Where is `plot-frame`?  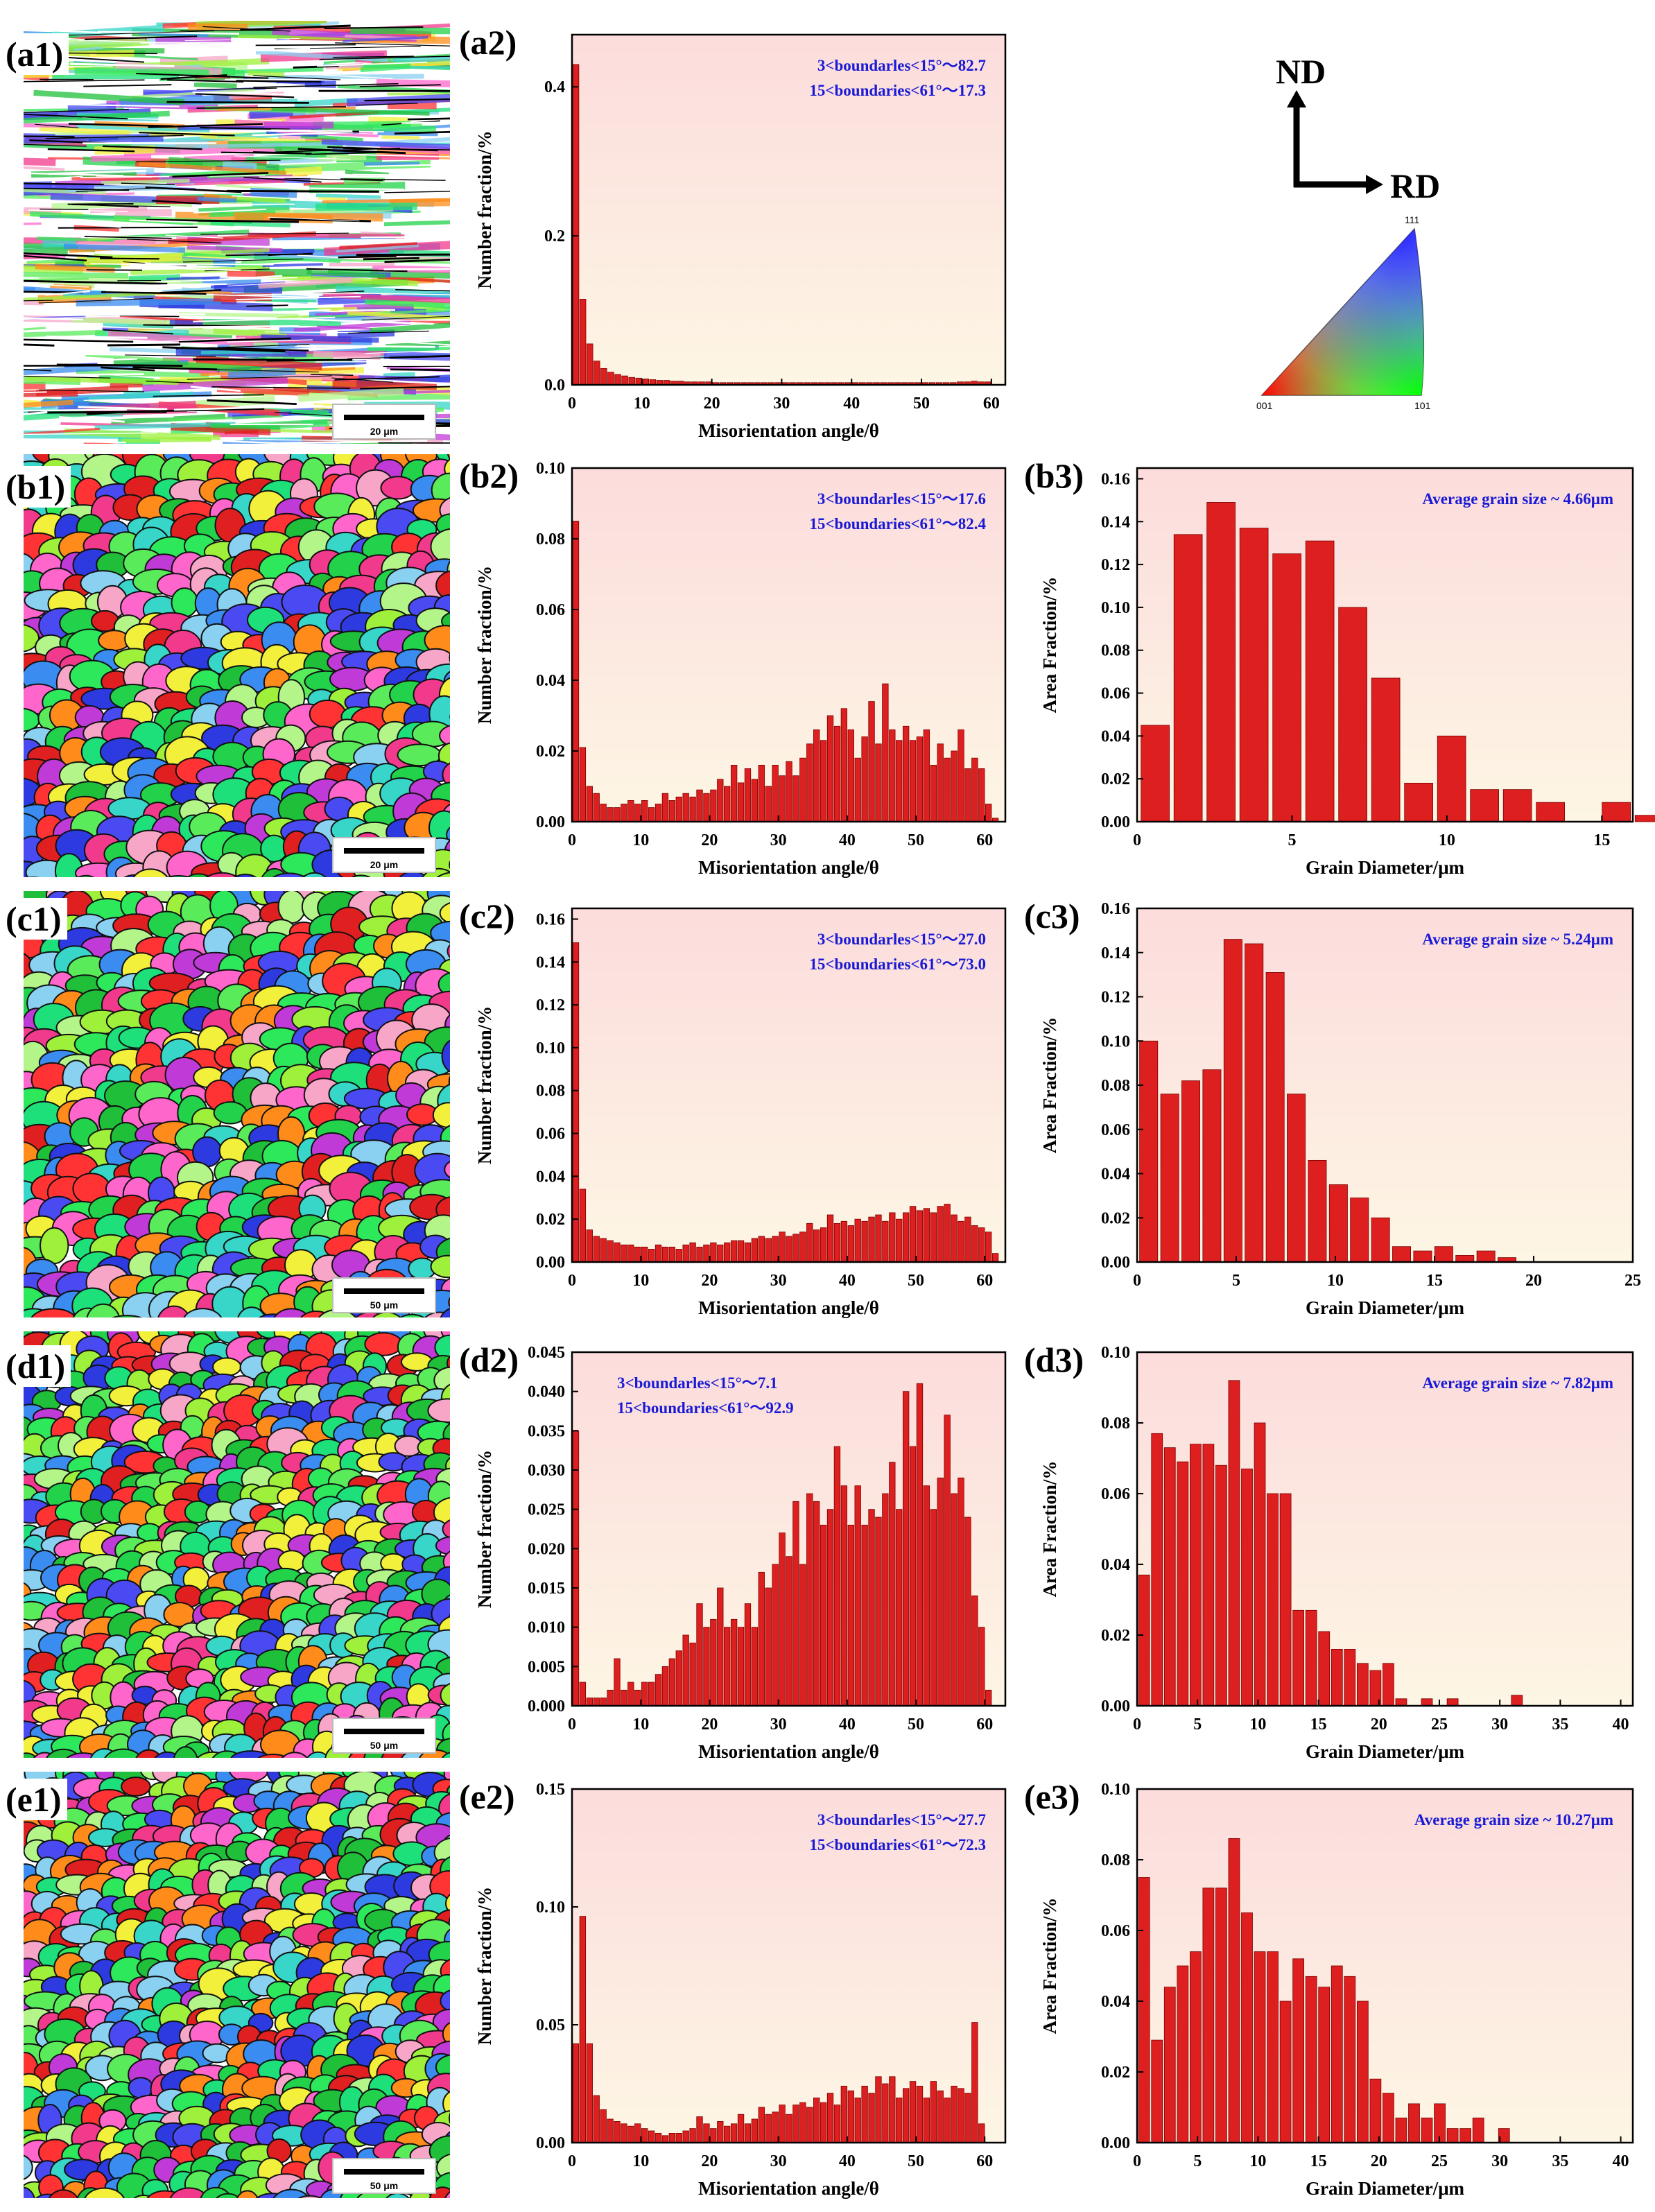
plot-frame is located at coordinates (1385, 645).